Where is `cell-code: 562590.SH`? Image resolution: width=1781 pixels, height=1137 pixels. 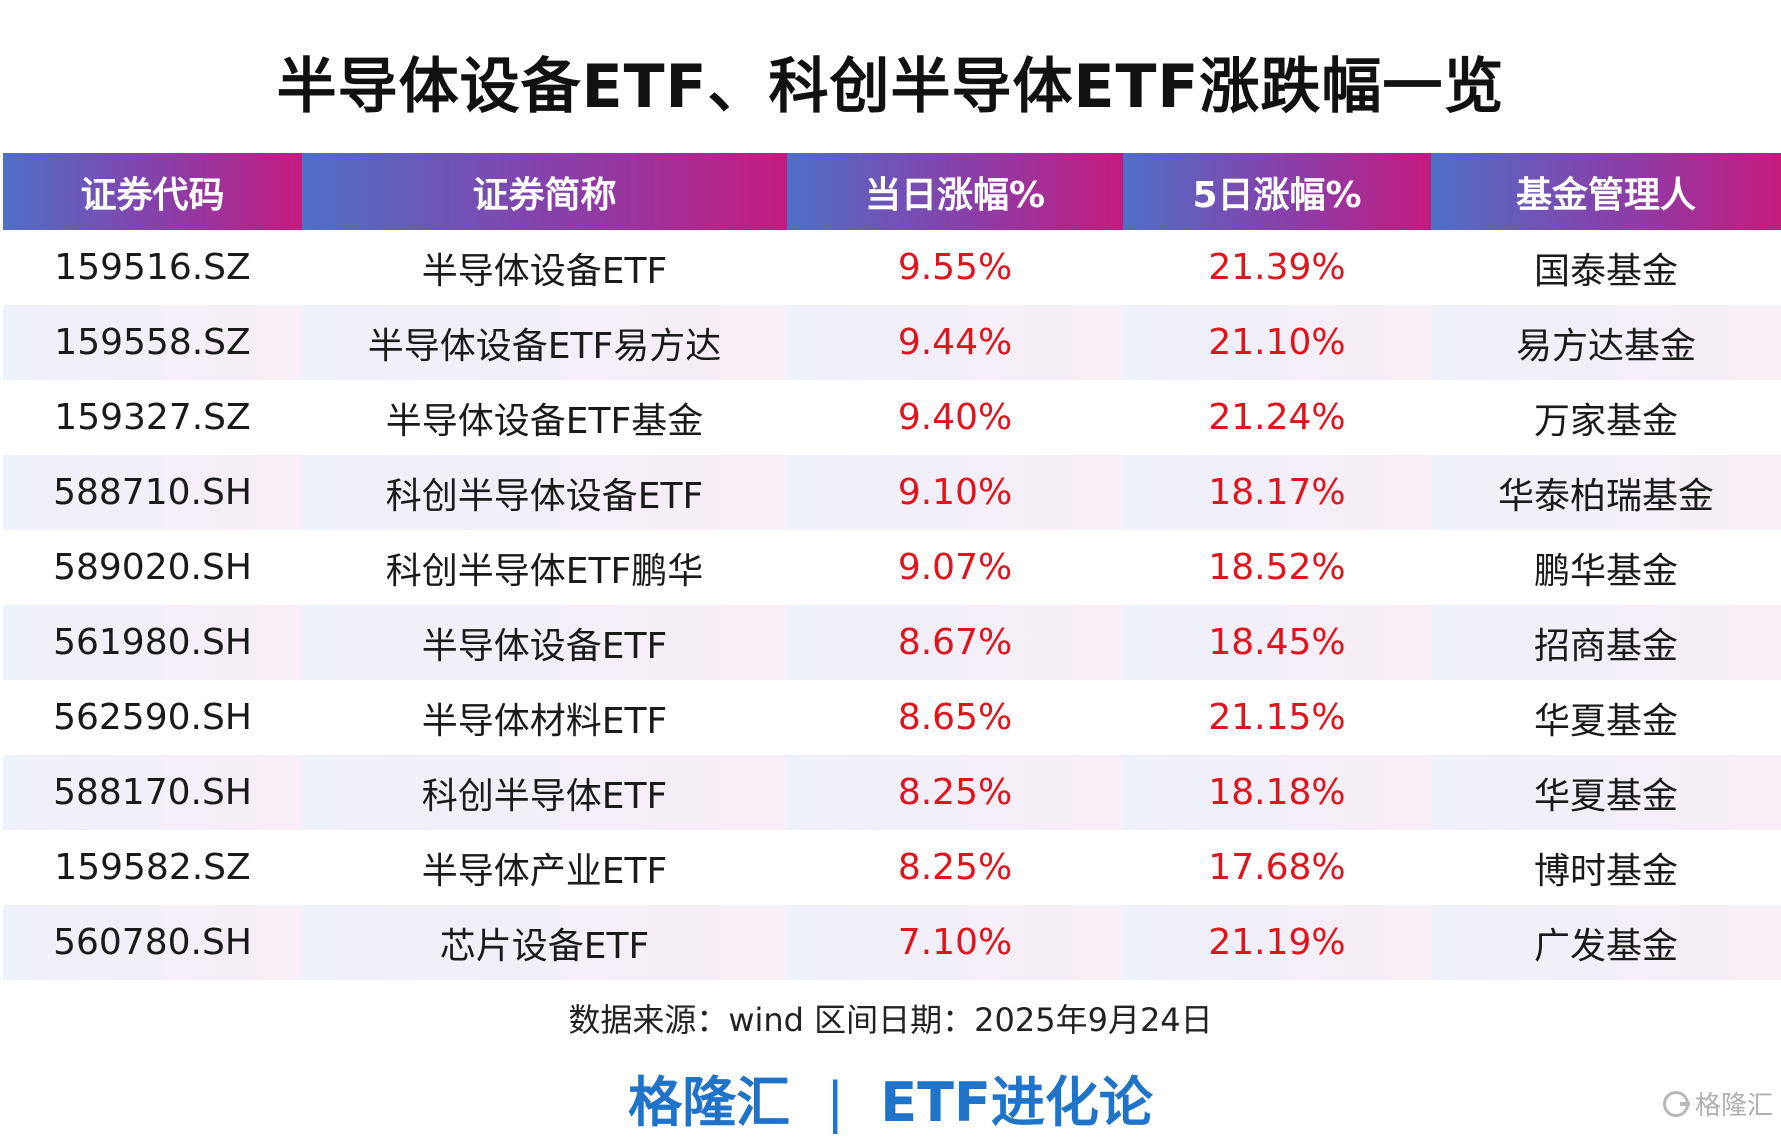
cell-code: 562590.SH is located at coordinates (152, 717).